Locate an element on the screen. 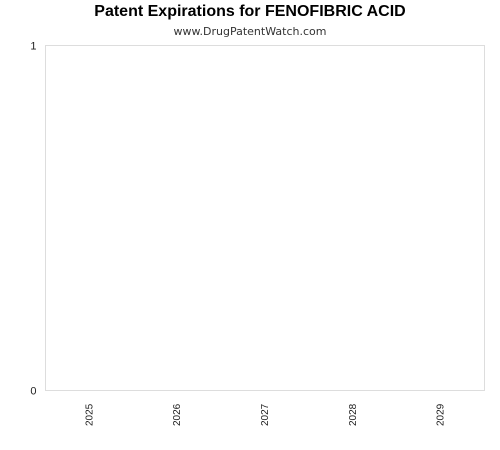  x-tick-label: 2028 is located at coordinates (353, 414).